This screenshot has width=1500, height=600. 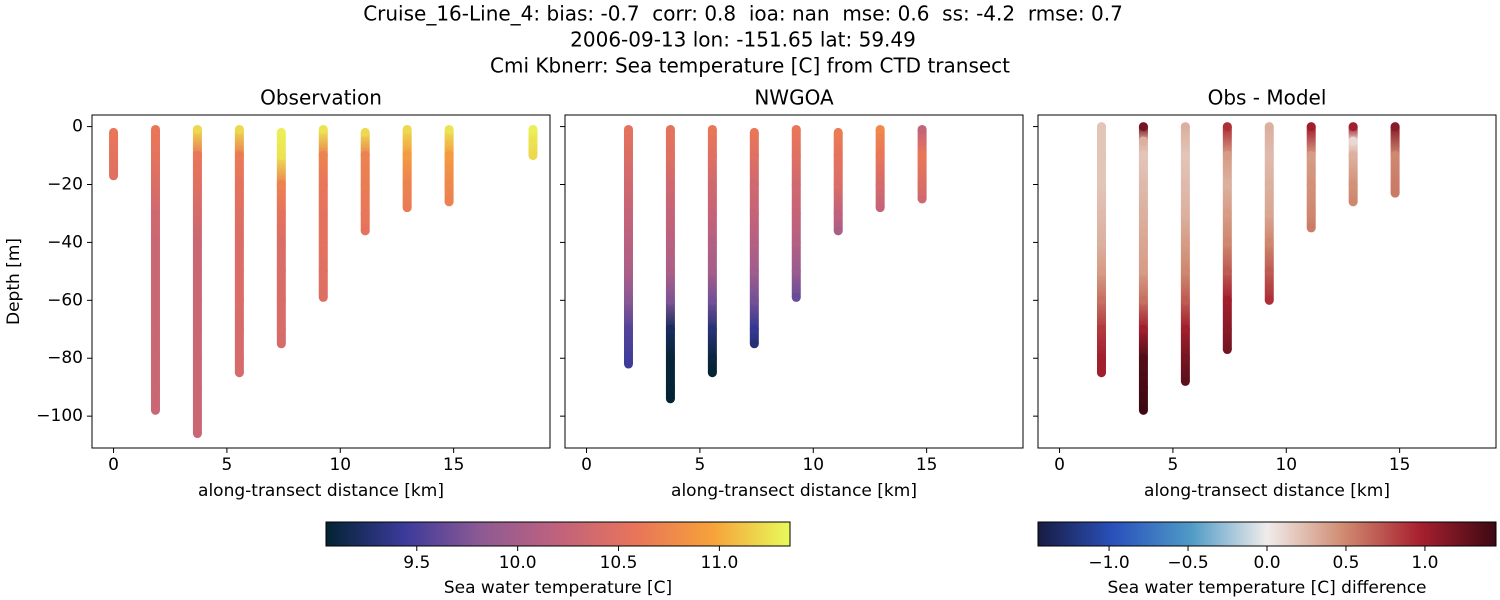 I want to click on y-tick-label: −20, so click(x=65, y=184).